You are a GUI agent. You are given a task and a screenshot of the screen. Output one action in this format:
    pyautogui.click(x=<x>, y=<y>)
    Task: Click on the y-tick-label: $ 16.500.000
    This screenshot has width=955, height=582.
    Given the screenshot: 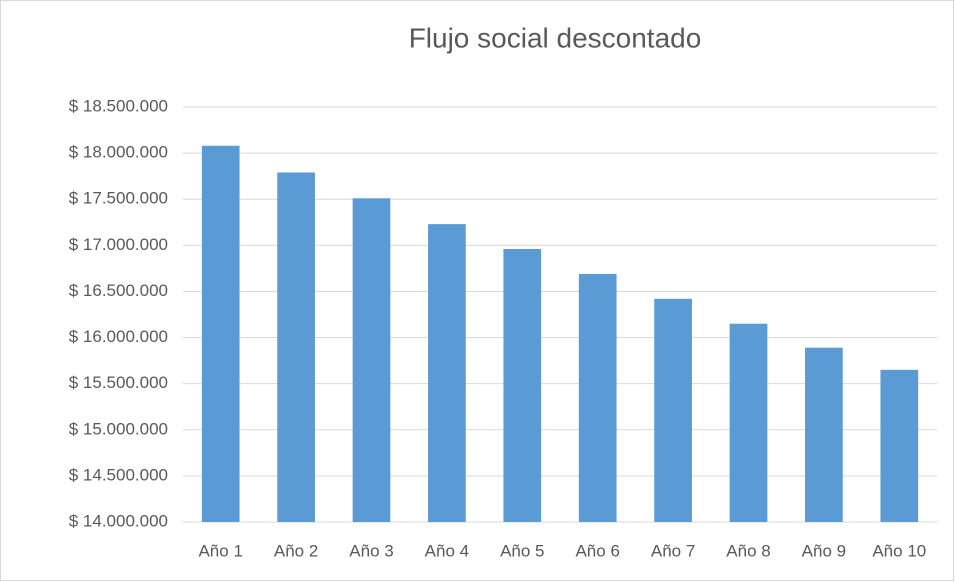 What is the action you would take?
    pyautogui.click(x=118, y=290)
    